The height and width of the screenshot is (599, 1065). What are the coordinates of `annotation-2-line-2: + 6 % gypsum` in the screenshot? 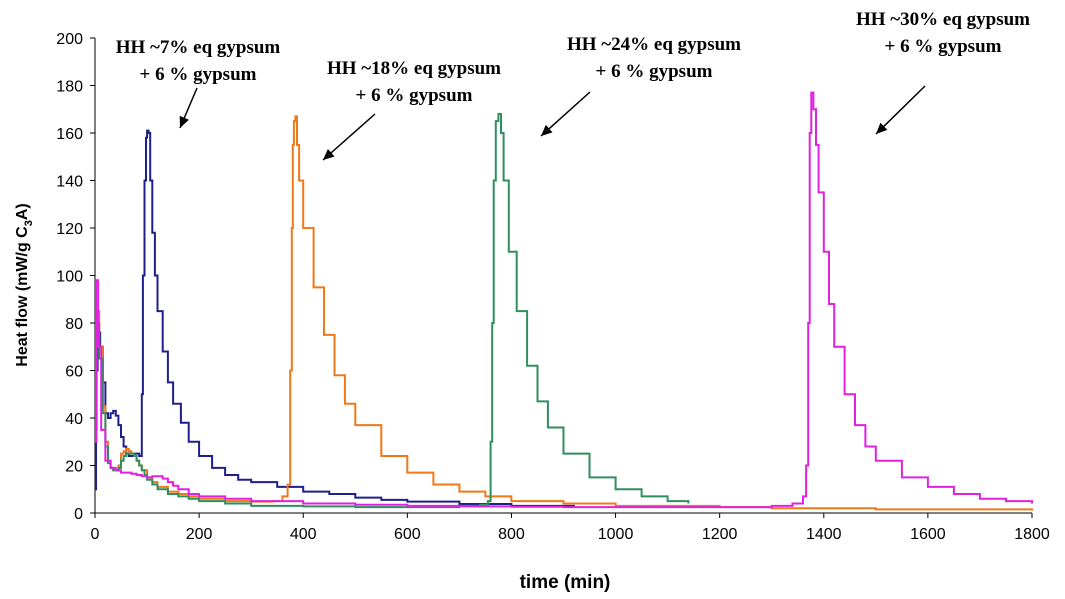 It's located at (414, 95).